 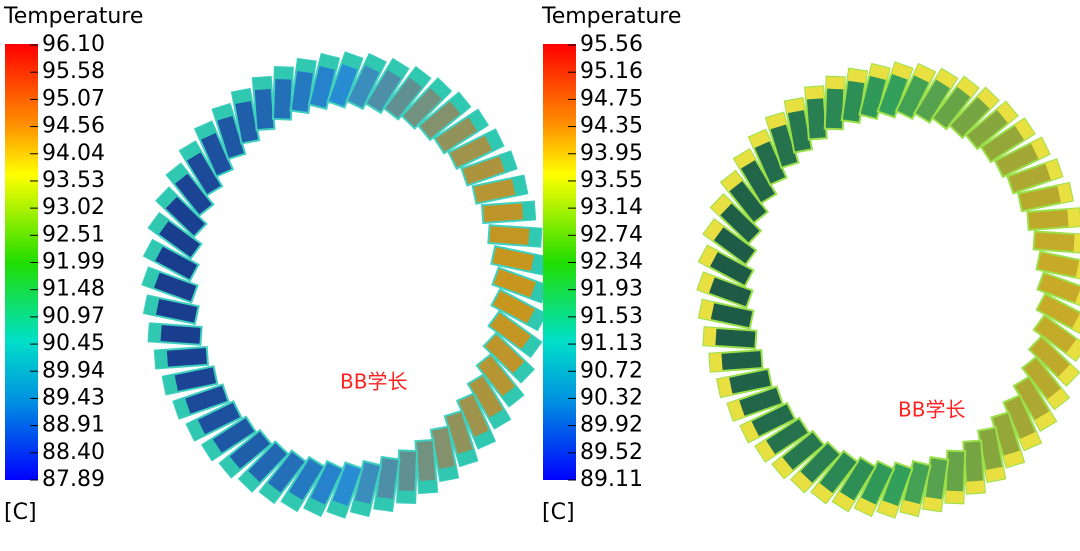 I want to click on tick-label: 90.72, so click(x=611, y=370).